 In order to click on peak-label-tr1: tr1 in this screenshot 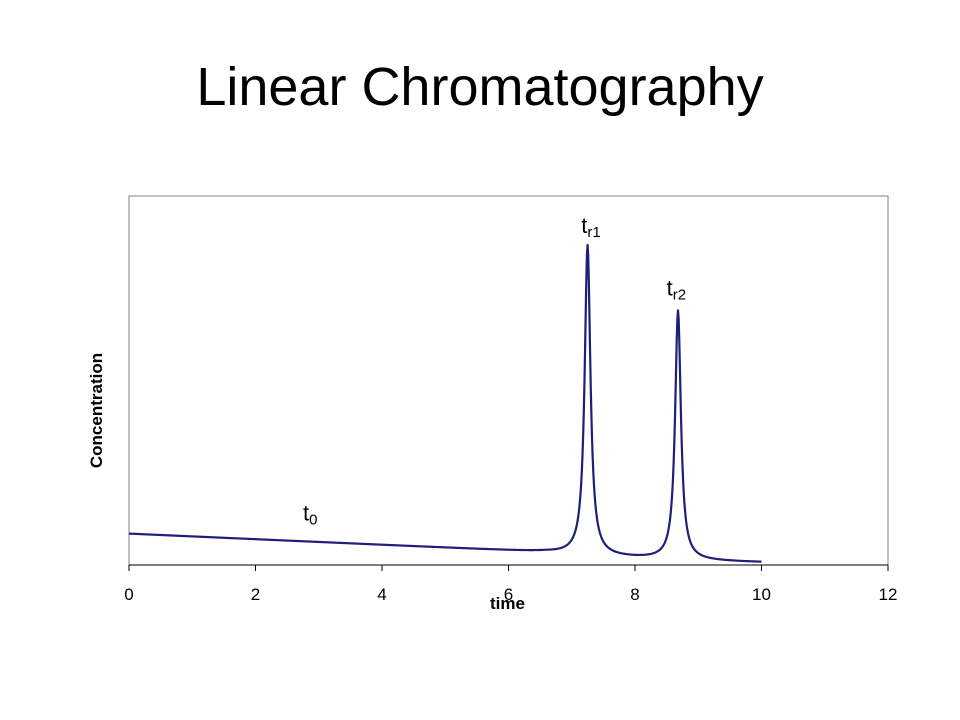, I will do `click(590, 227)`.